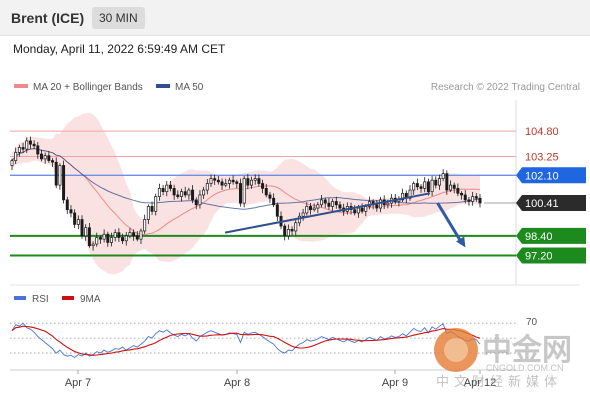 This screenshot has width=590, height=400. Describe the element at coordinates (189, 87) in the screenshot. I see `ma50-legend-label: MA 50` at that location.